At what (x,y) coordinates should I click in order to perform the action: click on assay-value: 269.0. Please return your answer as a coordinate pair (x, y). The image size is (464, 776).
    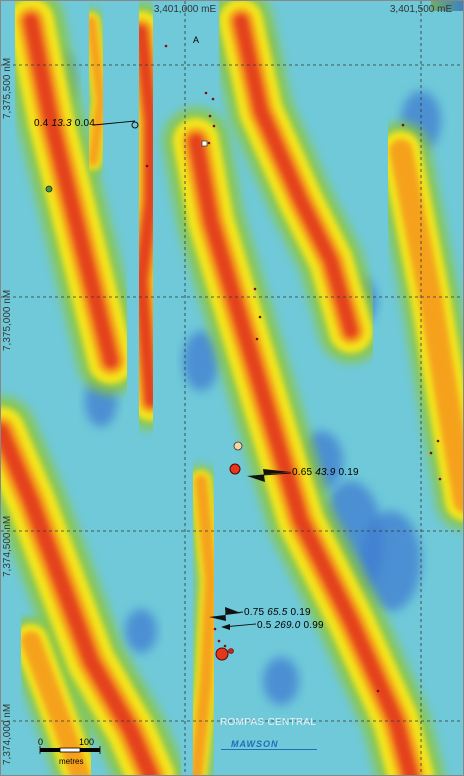
    Looking at the image, I should click on (287, 625).